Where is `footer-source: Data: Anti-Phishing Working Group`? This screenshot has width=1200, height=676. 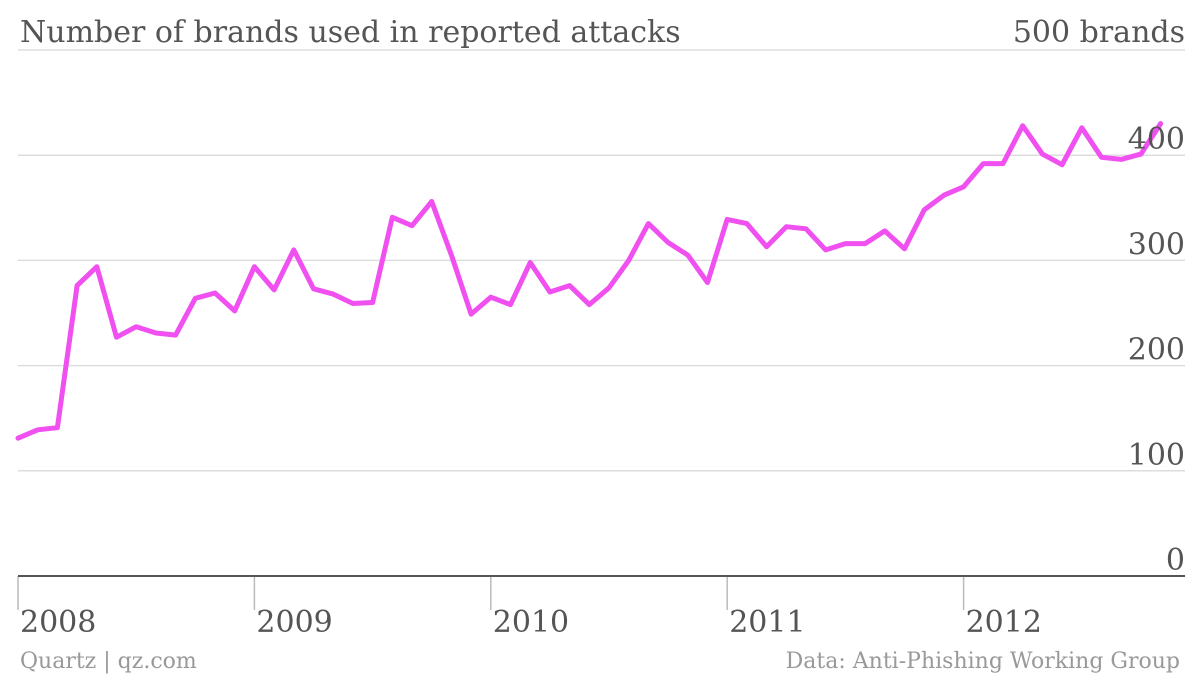 footer-source: Data: Anti-Phishing Working Group is located at coordinates (983, 661).